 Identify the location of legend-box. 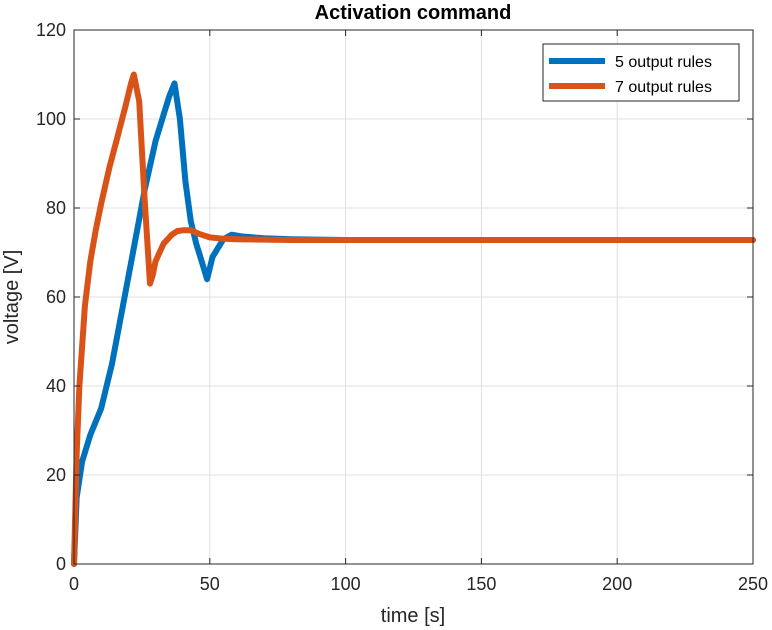
(641, 72).